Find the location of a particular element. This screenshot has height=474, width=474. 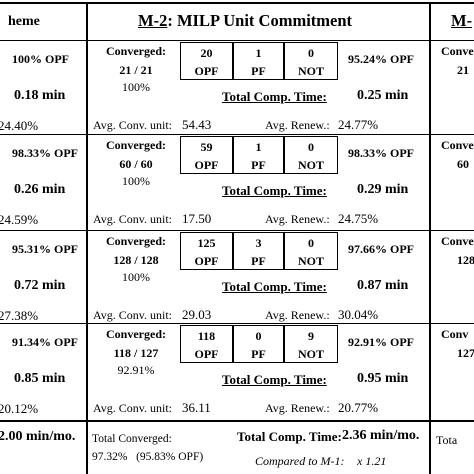

avg-conv-unit-value: 36.11 is located at coordinates (196, 407).